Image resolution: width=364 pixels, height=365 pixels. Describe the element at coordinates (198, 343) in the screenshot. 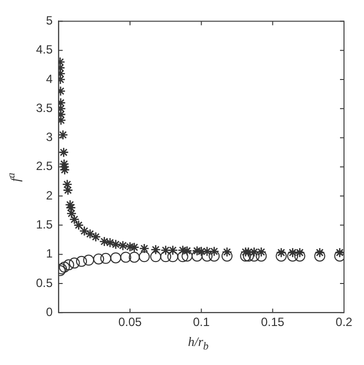

I see `x-axis-title: h/r$_{b}$` at that location.